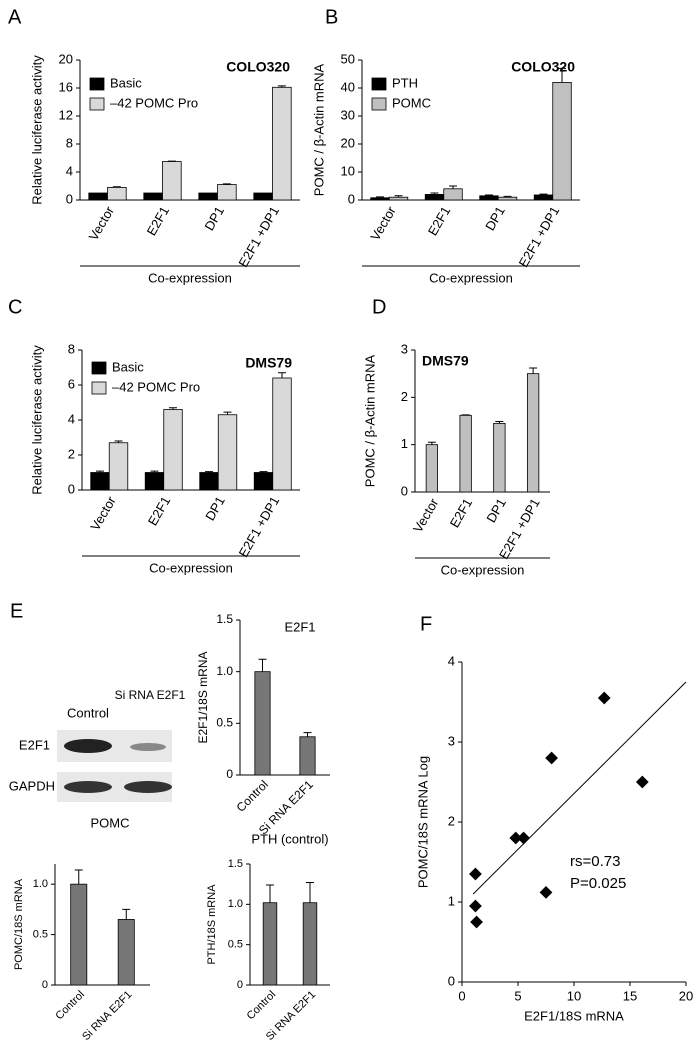 This screenshot has height=1050, width=696. What do you see at coordinates (32, 785) in the screenshot?
I see `blot-row-label: GAPDH` at bounding box center [32, 785].